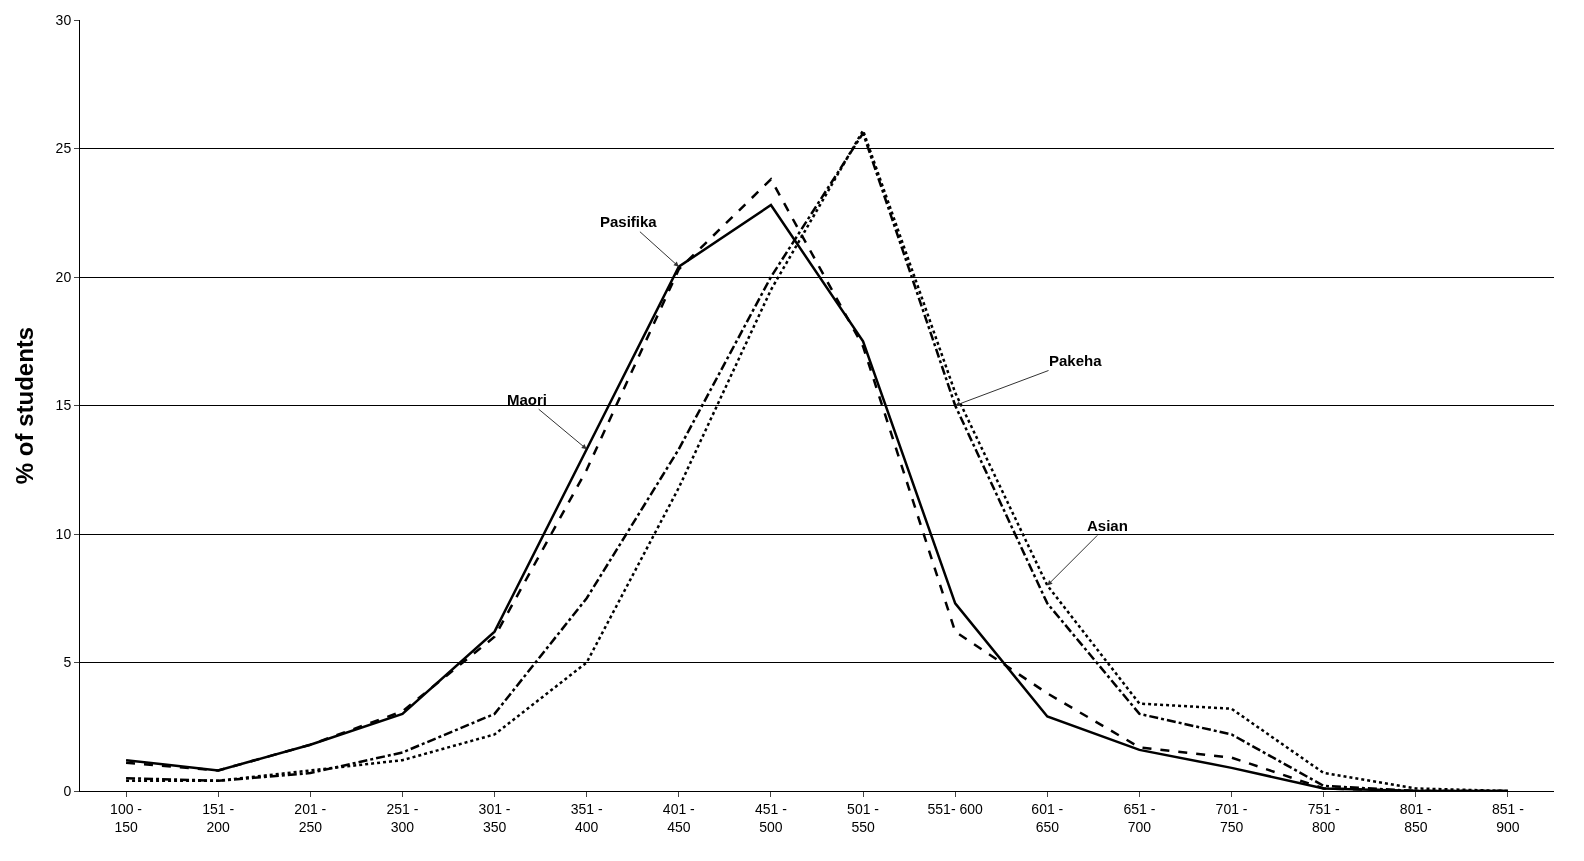  What do you see at coordinates (586, 817) in the screenshot?
I see `x-tick-label: 351 - 400` at bounding box center [586, 817].